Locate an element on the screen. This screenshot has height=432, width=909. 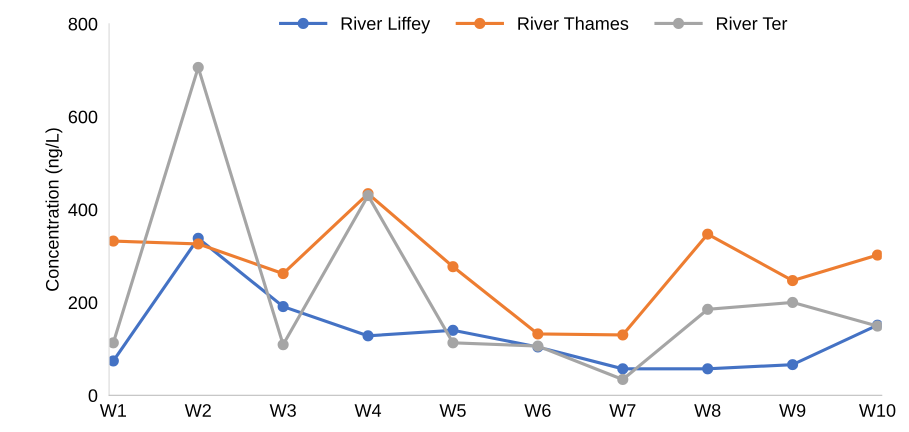
y-tick-label: 600 is located at coordinates (83, 117).